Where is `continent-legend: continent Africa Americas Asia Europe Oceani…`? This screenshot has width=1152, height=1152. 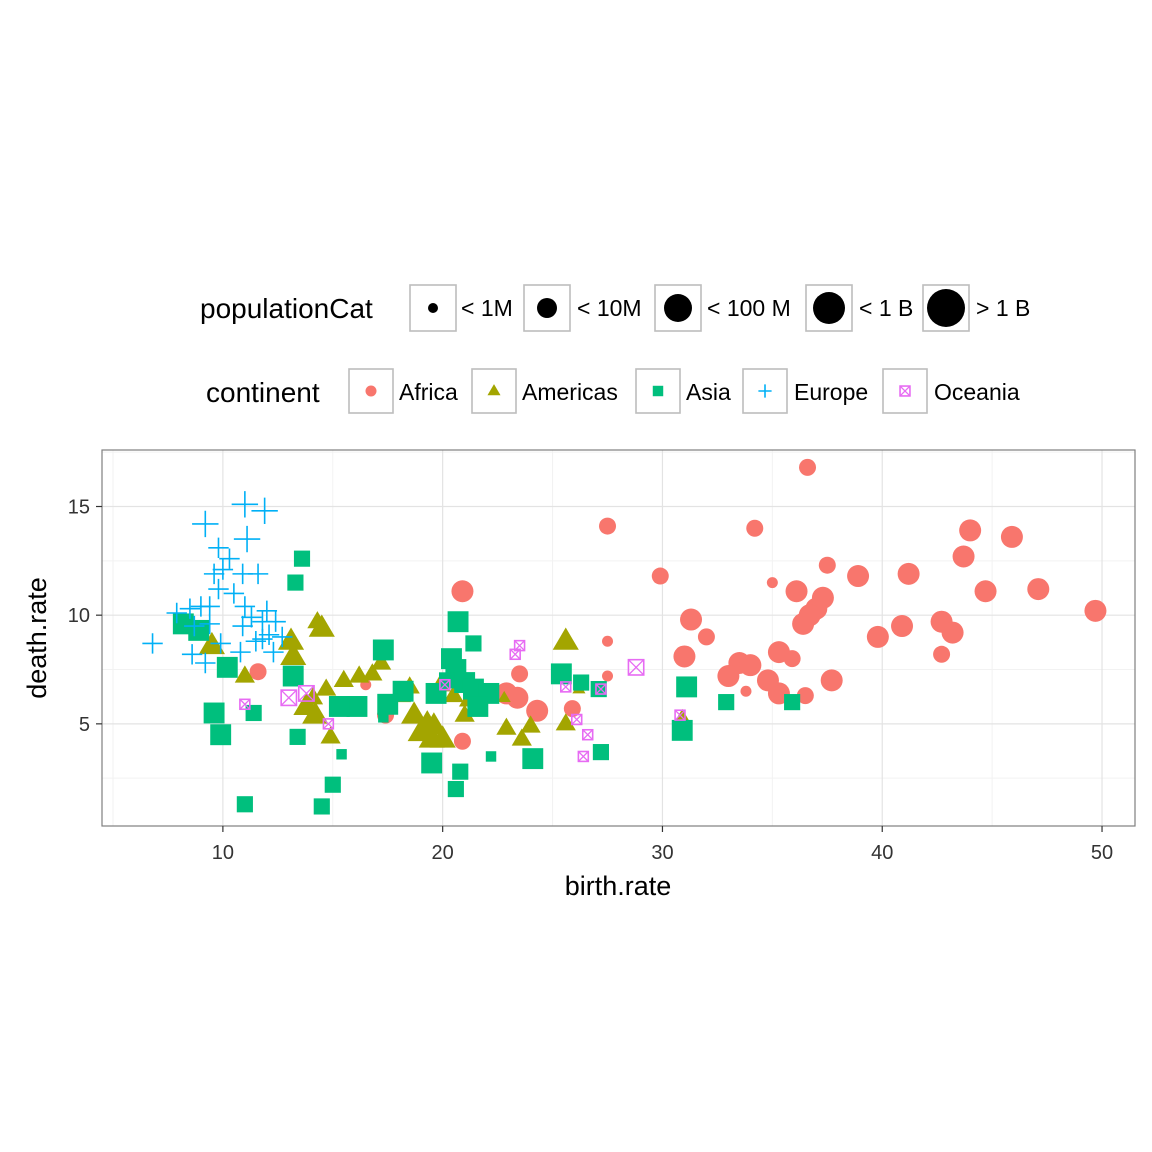 continent-legend: continent Africa Americas Asia Europe Oceani… is located at coordinates (613, 391).